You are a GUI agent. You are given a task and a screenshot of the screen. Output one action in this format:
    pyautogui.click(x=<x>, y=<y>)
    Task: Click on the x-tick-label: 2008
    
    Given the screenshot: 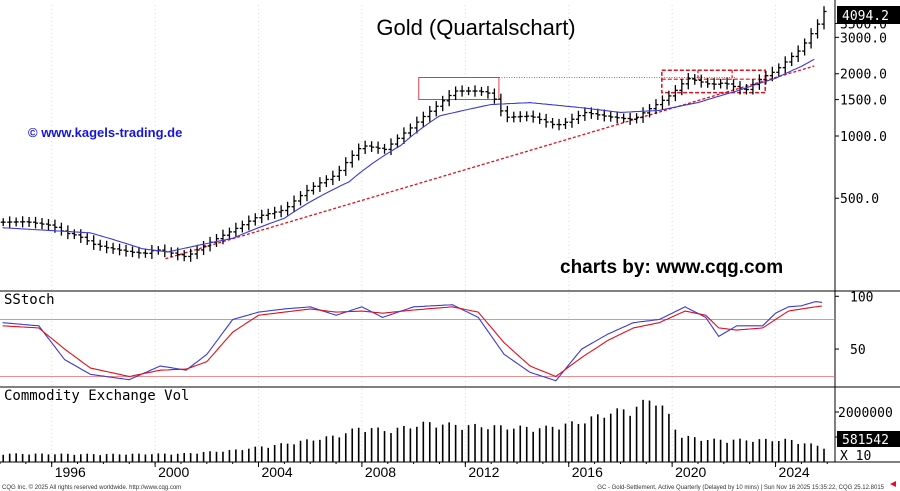 What is the action you would take?
    pyautogui.click(x=380, y=472)
    